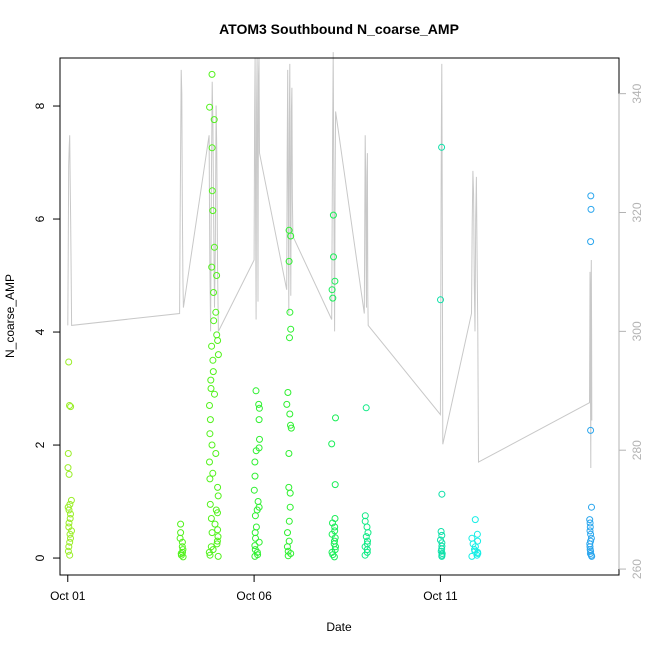 The width and height of the screenshot is (650, 650). What do you see at coordinates (637, 212) in the screenshot?
I see `y2-tick-label: 320` at bounding box center [637, 212].